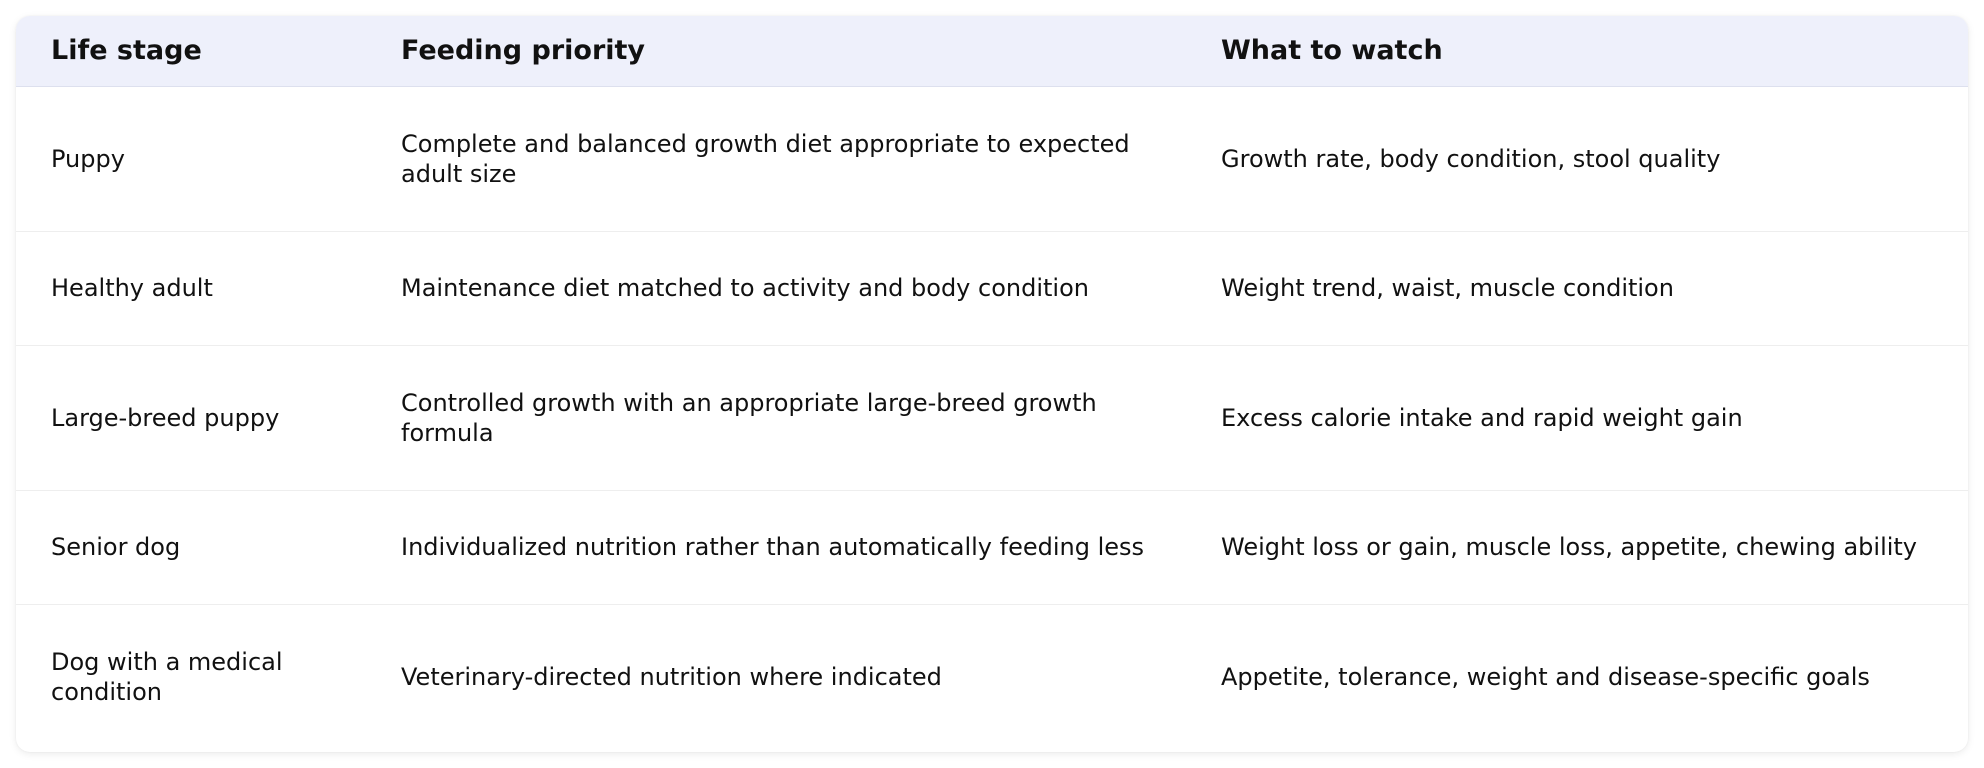  I want to click on header-what-to-watch: What to watch, so click(1577, 51).